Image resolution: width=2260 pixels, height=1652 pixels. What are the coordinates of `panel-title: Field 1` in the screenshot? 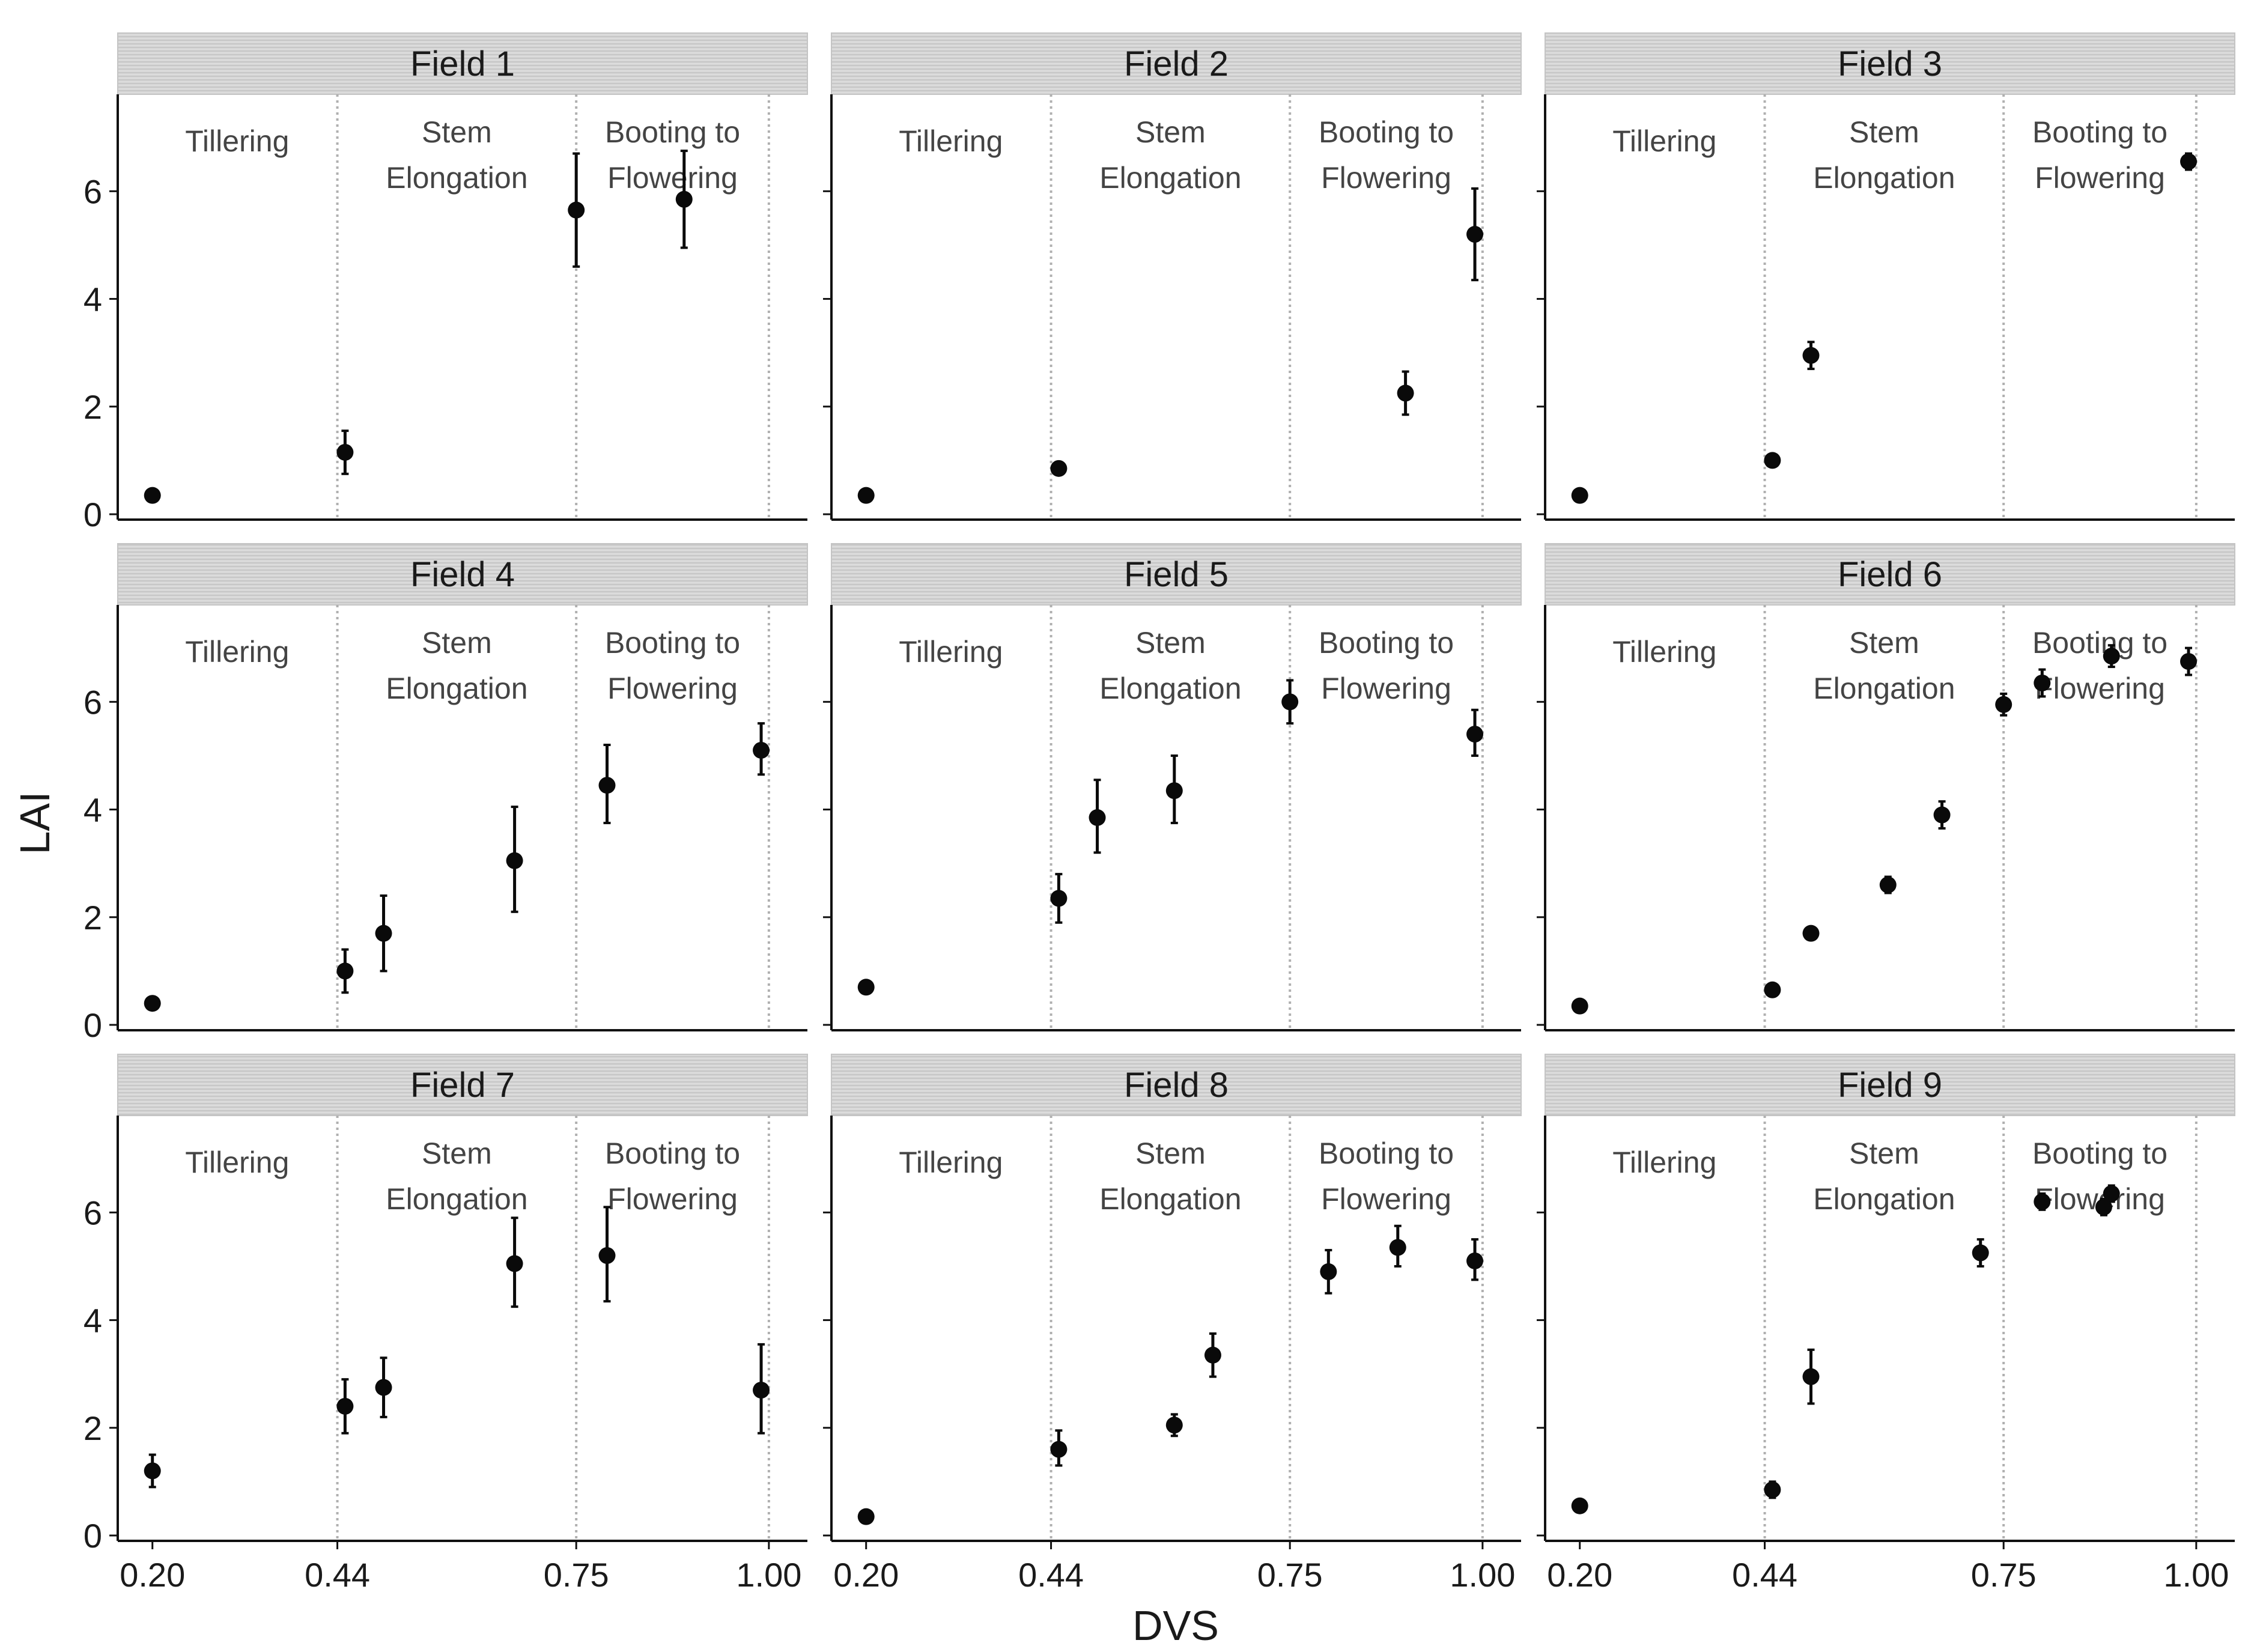 It's located at (462, 64).